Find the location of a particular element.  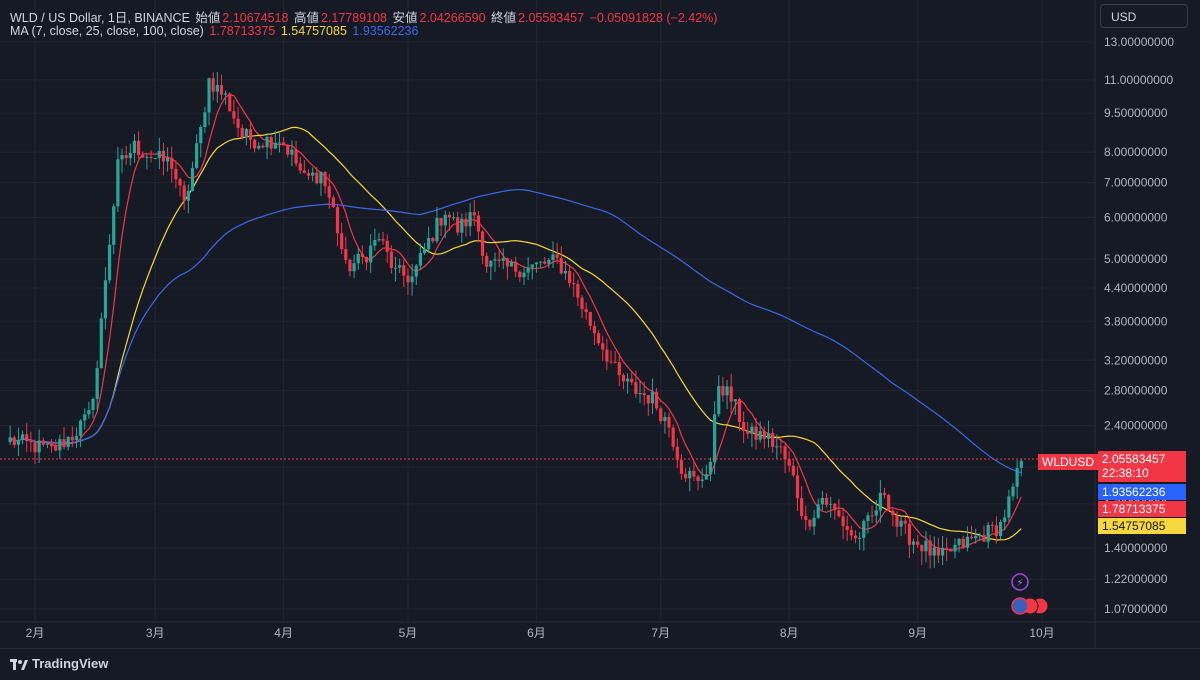

y-tick-label: 1.07000000 is located at coordinates (1136, 609).